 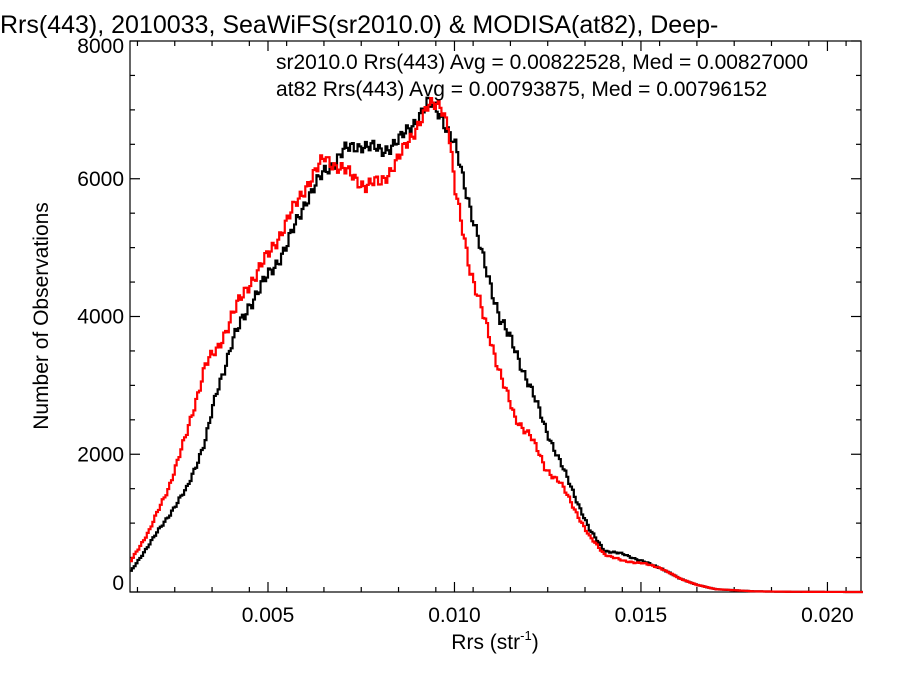 What do you see at coordinates (100, 46) in the screenshot?
I see `y-tick-label: 8000` at bounding box center [100, 46].